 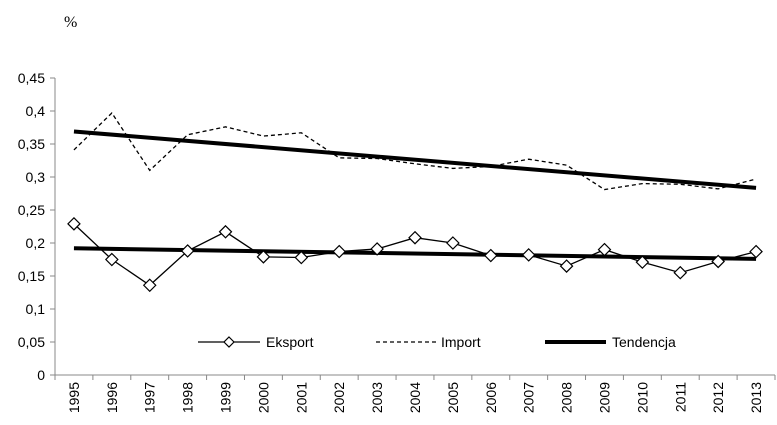 I want to click on x-tick-label: 2012, so click(x=718, y=397).